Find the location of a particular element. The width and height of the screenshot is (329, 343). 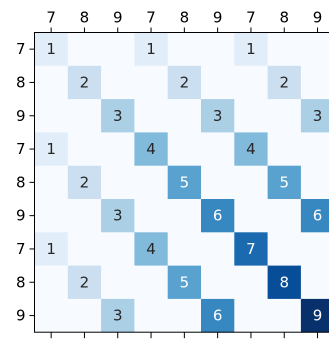

cell-value-label: 8 is located at coordinates (284, 282).